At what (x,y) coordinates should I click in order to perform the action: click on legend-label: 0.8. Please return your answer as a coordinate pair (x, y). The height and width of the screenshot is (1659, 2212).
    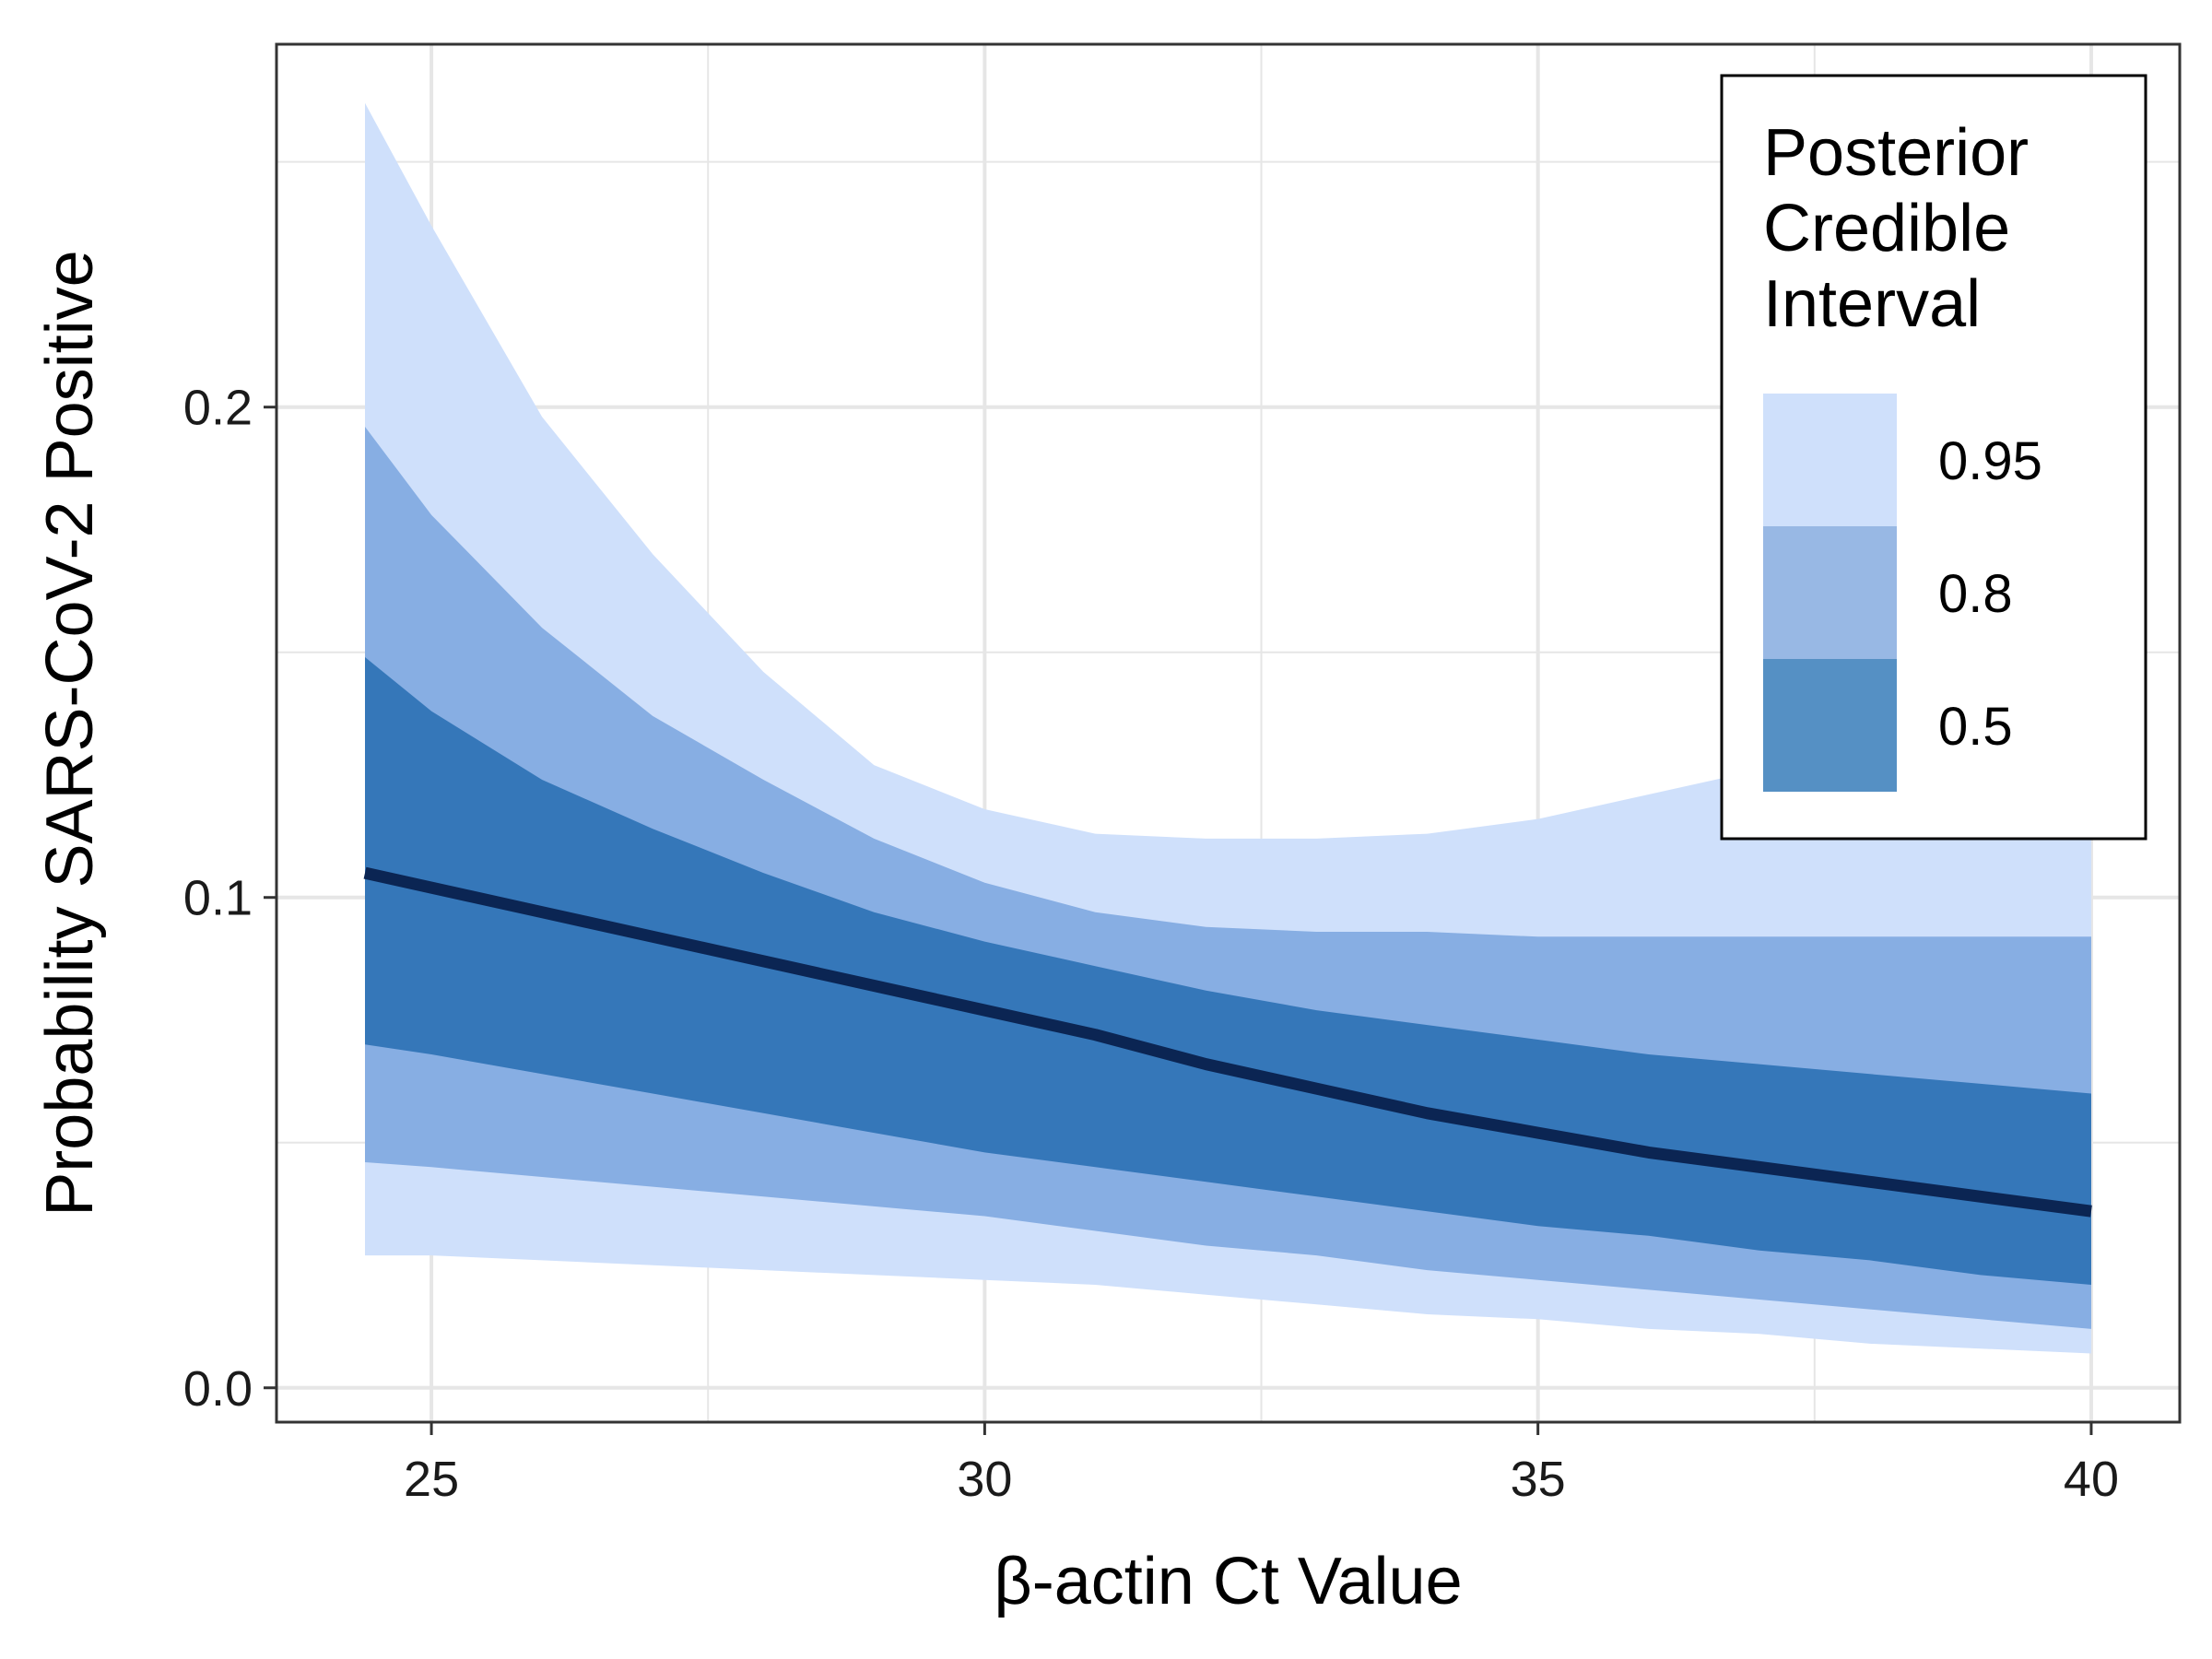
    Looking at the image, I should click on (1975, 594).